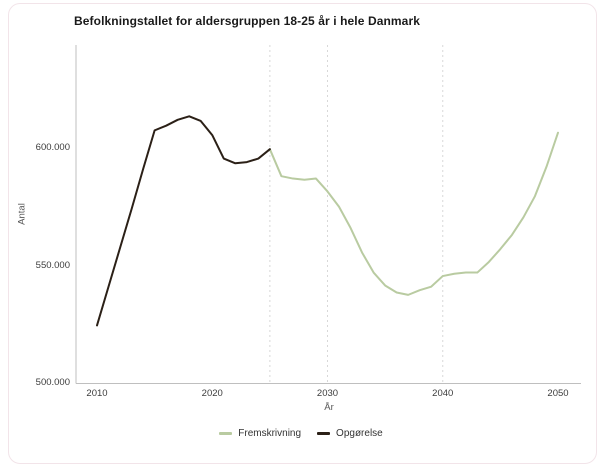 This screenshot has width=602, height=468. Describe the element at coordinates (183, 221) in the screenshot. I see `series-line-opgrelse` at that location.